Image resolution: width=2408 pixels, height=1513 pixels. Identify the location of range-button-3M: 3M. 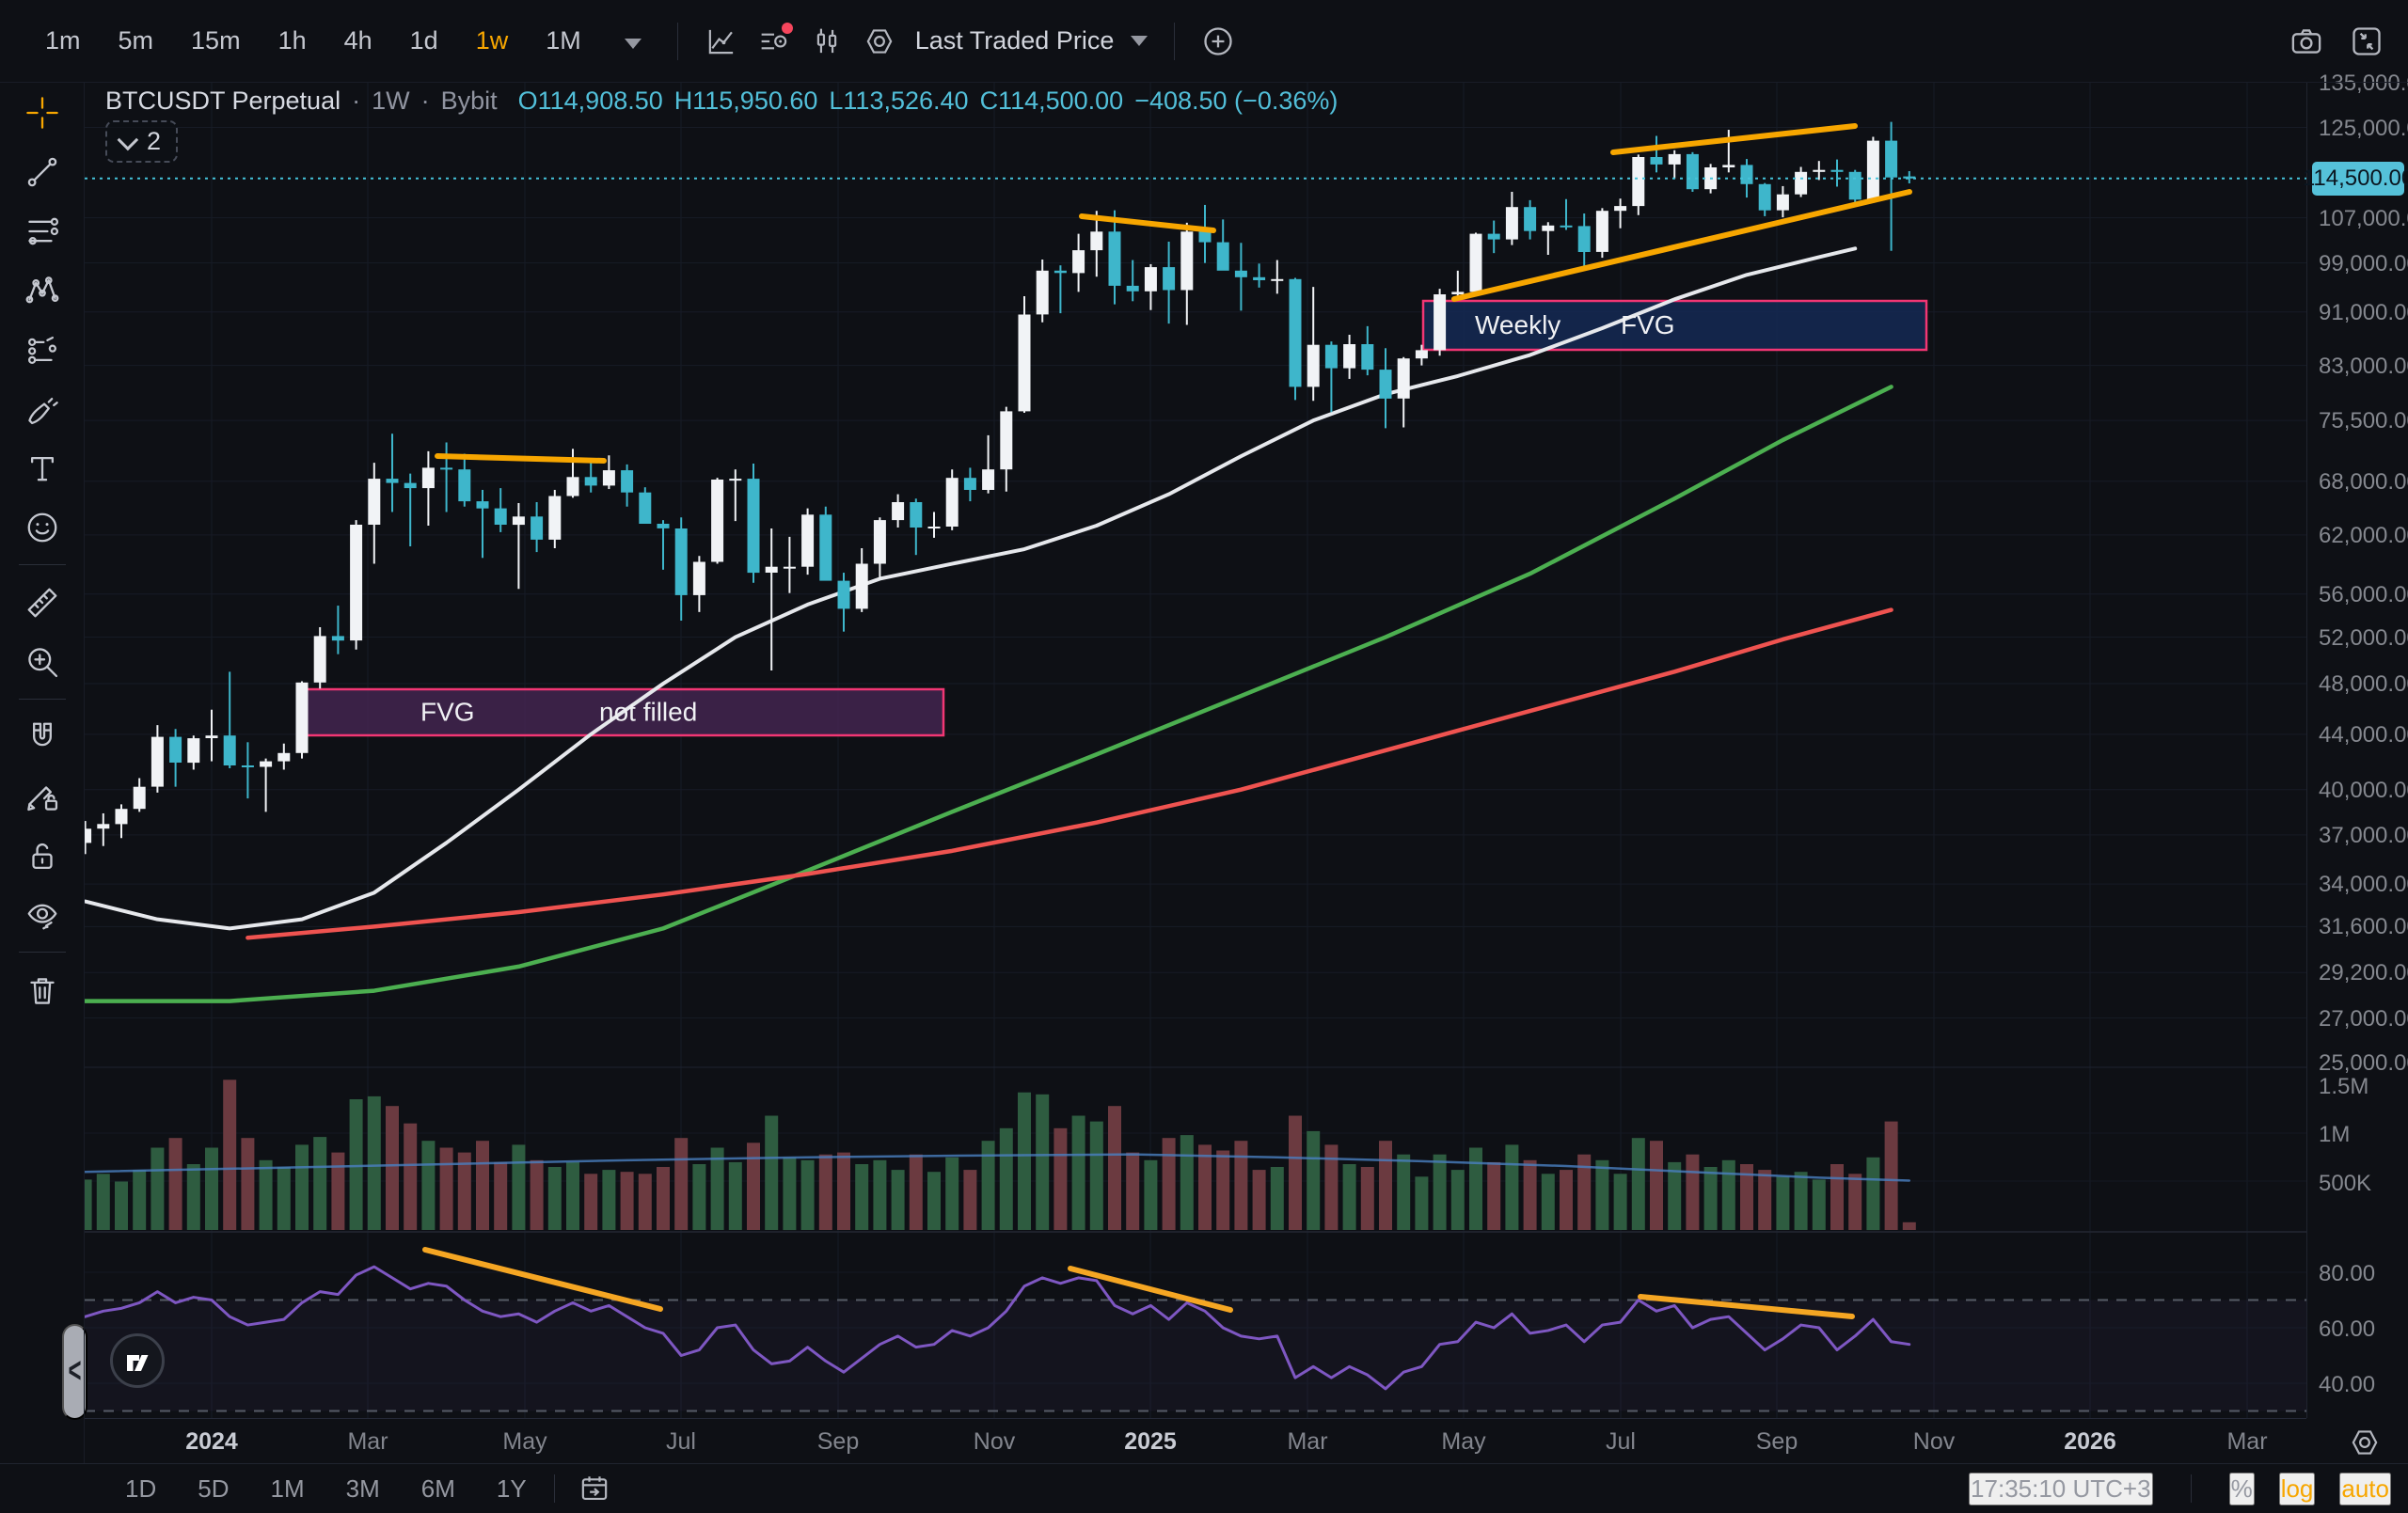
(363, 1489).